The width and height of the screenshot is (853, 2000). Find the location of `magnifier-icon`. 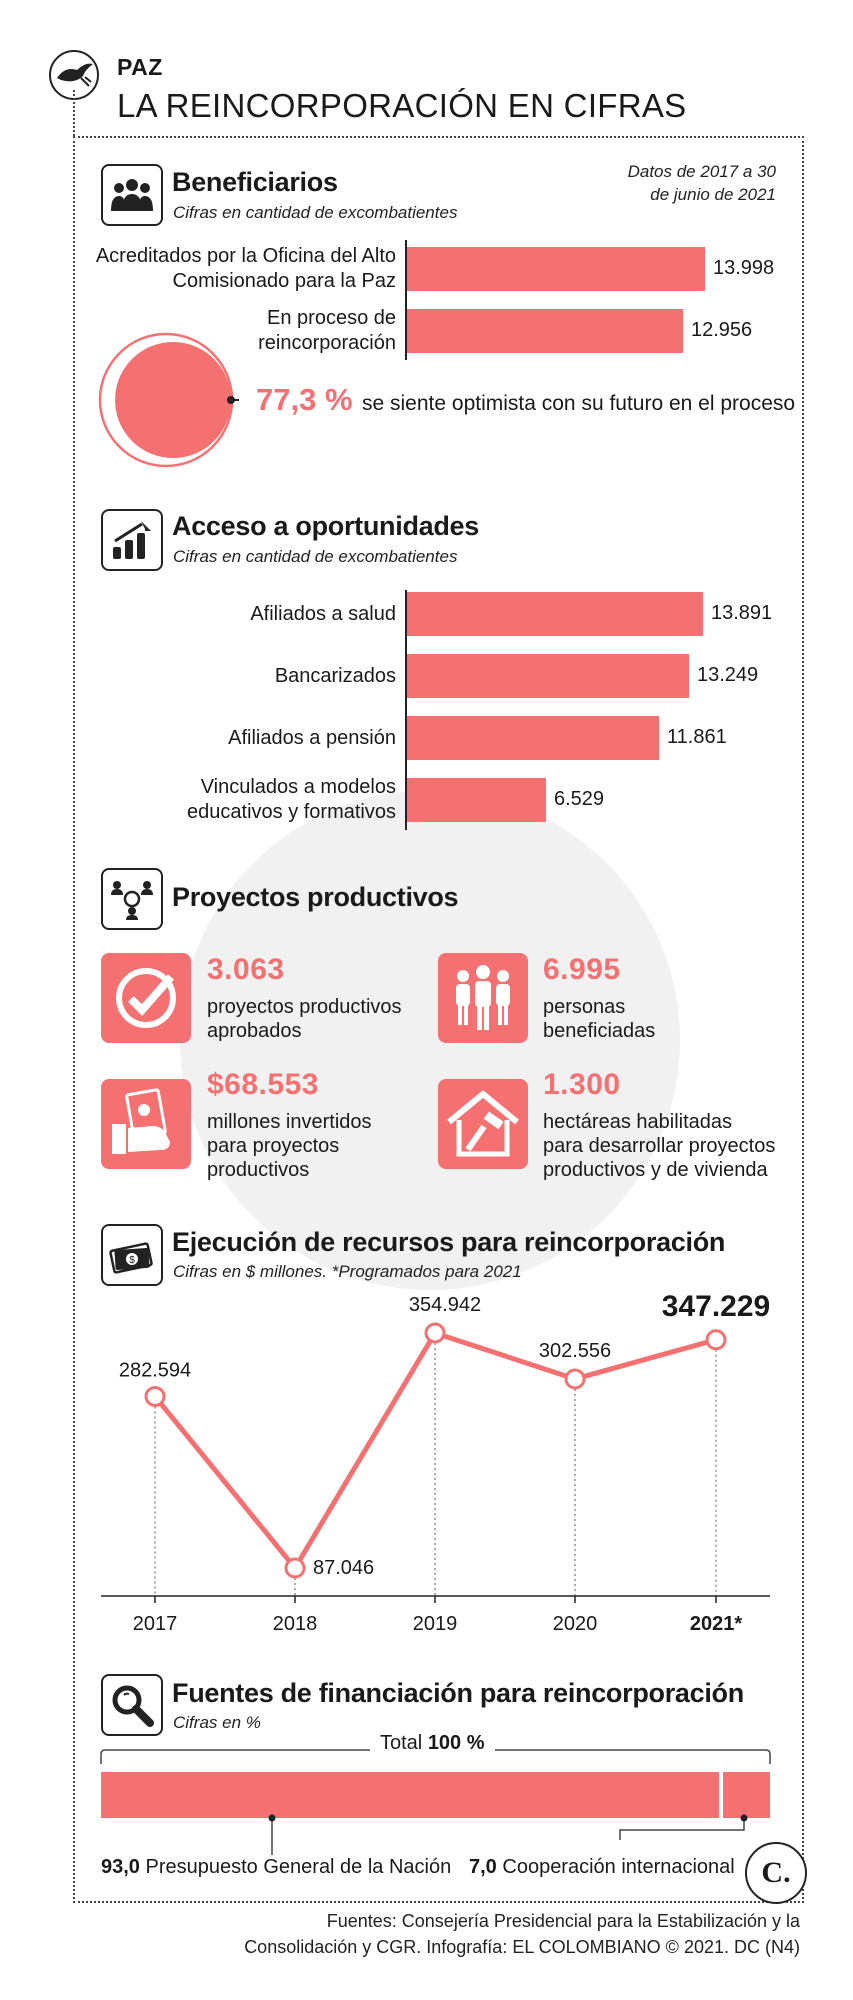

magnifier-icon is located at coordinates (132, 1705).